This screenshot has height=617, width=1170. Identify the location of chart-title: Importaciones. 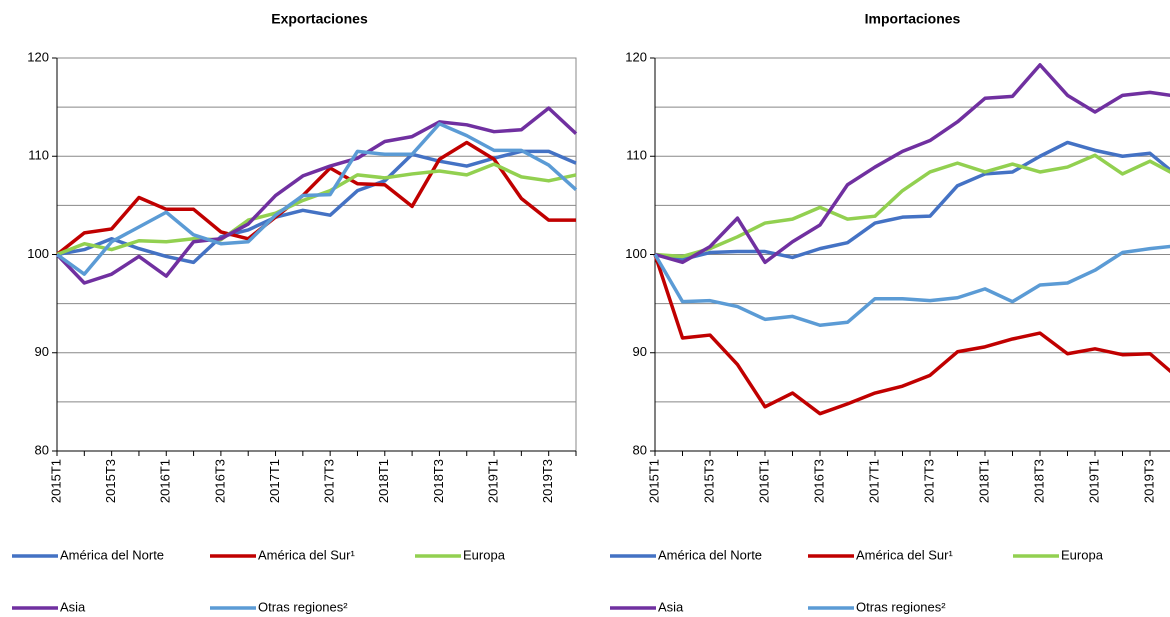
(913, 19).